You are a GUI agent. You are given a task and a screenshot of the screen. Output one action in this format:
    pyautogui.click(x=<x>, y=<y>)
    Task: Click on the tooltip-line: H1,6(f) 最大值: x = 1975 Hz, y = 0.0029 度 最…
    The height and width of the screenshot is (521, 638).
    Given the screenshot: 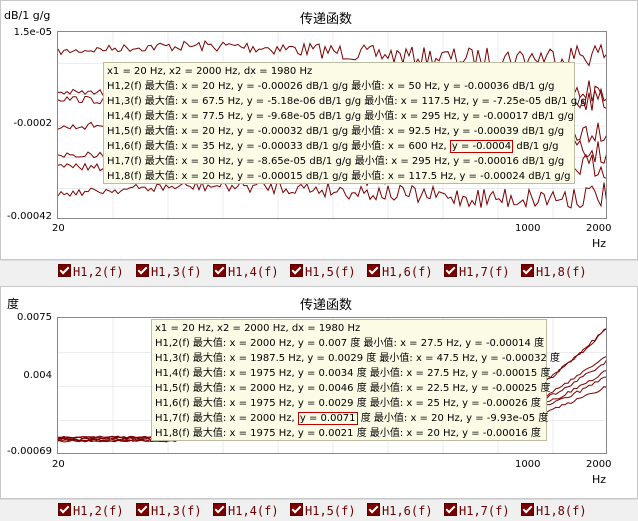 What is the action you would take?
    pyautogui.click(x=348, y=403)
    